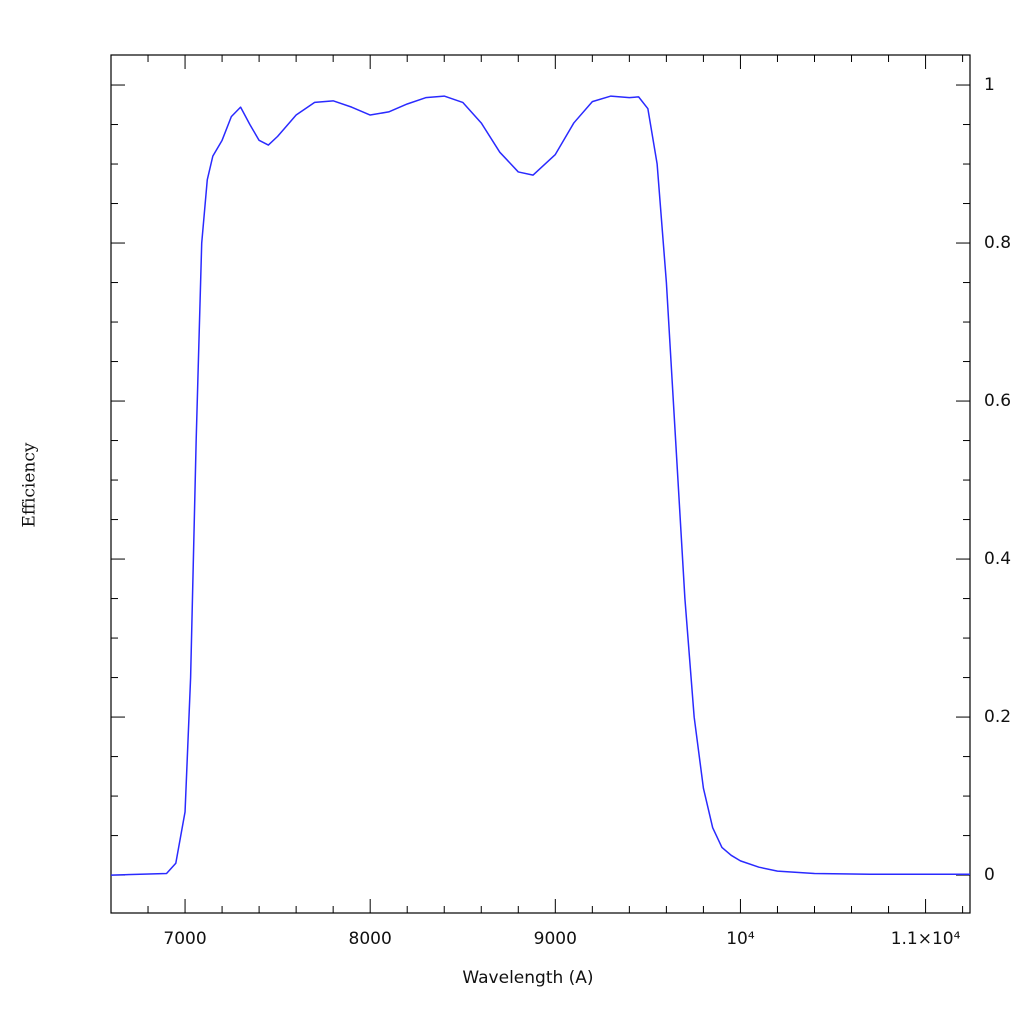  Describe the element at coordinates (740, 939) in the screenshot. I see `x-tick-label: 10⁴` at that location.